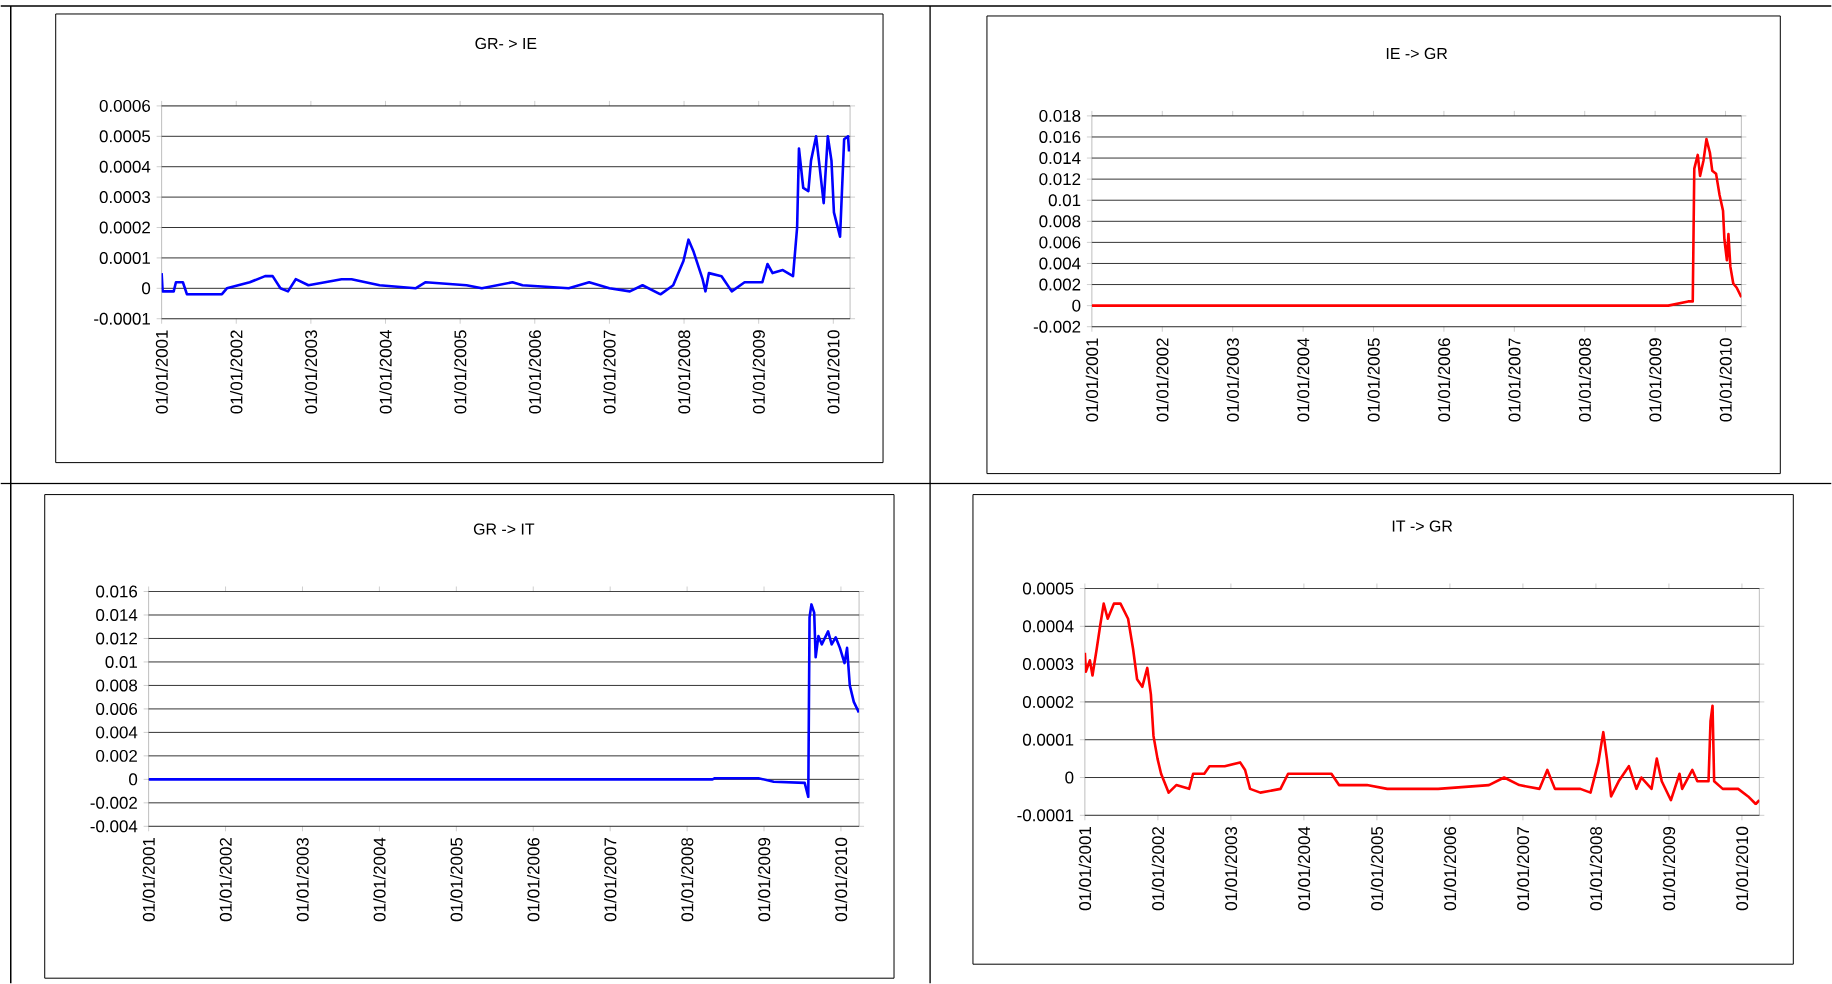 Image resolution: width=1832 pixels, height=984 pixels. What do you see at coordinates (1417, 53) in the screenshot?
I see `chart-title: IE -> GR` at bounding box center [1417, 53].